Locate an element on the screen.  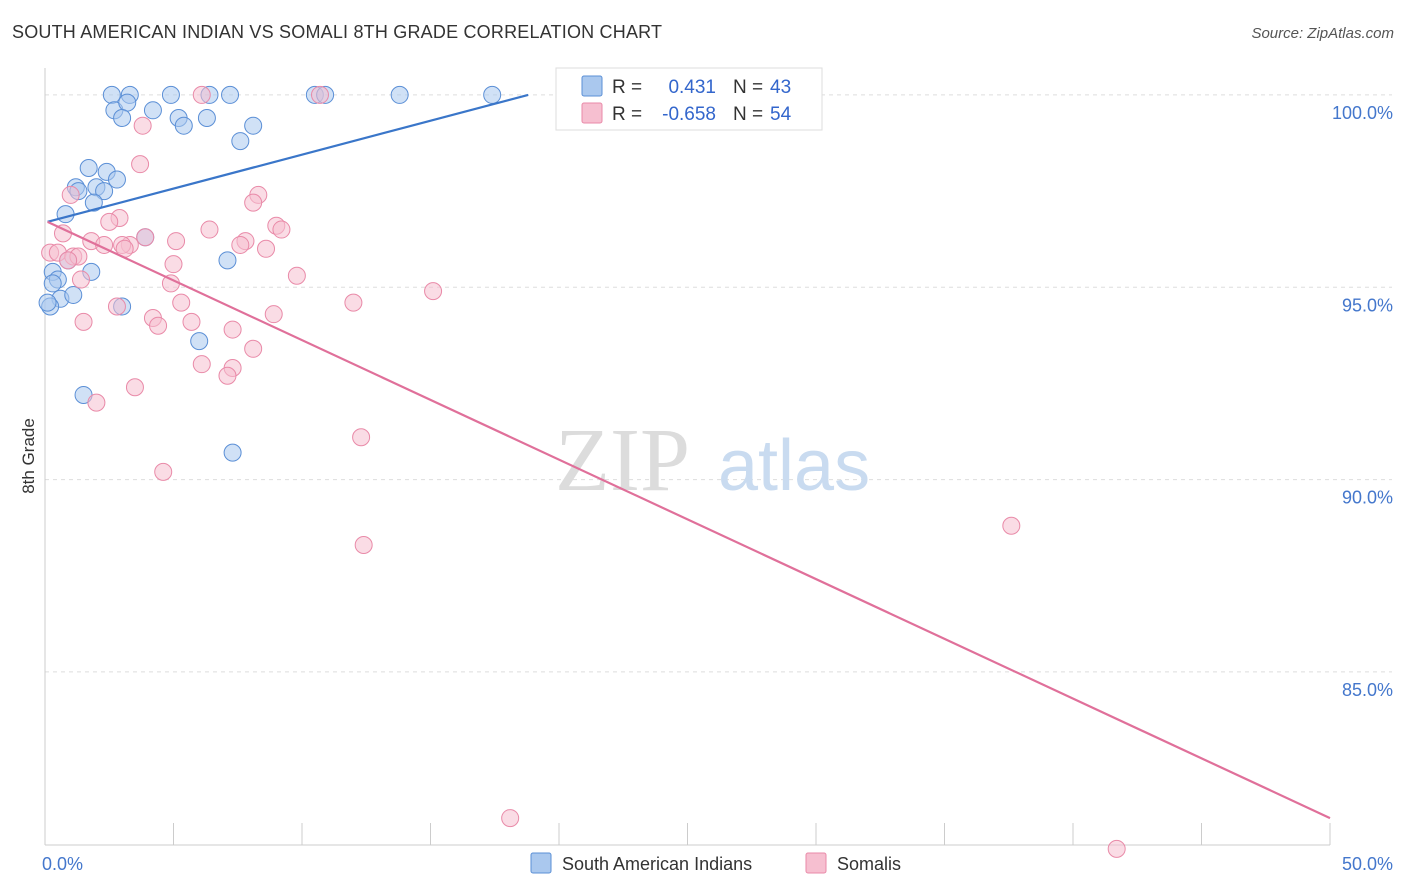
trend-line-south-american-indians is located at coordinates (288, 158).